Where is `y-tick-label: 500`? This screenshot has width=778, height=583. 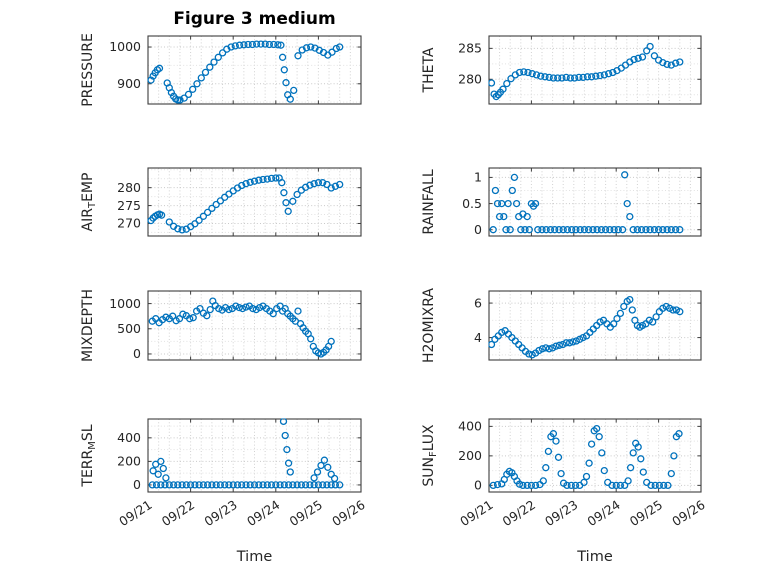
y-tick-label: 500 is located at coordinates (129, 328).